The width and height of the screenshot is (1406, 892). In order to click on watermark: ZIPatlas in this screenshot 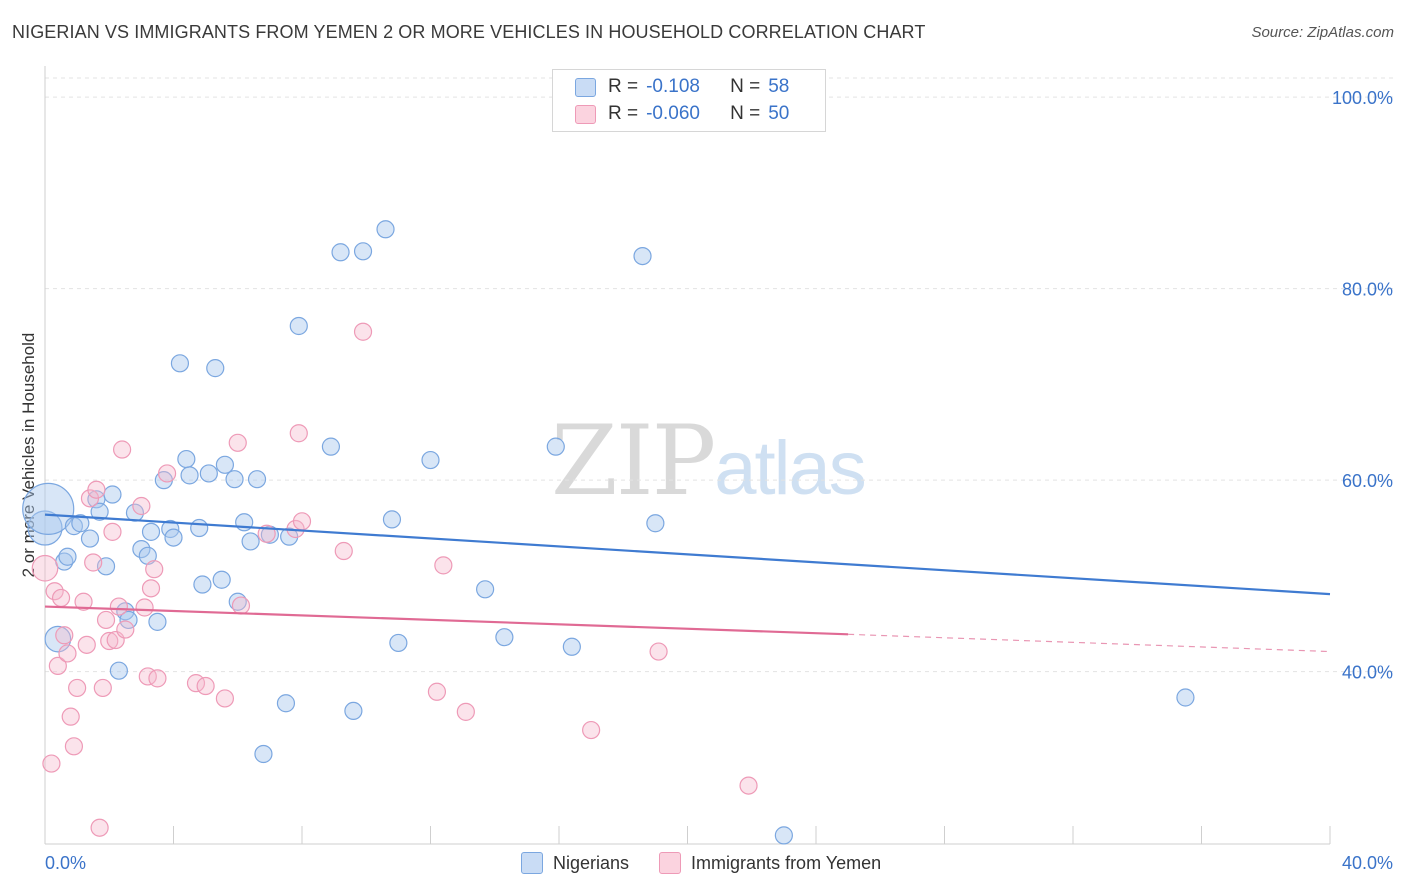, I will do `click(709, 461)`.